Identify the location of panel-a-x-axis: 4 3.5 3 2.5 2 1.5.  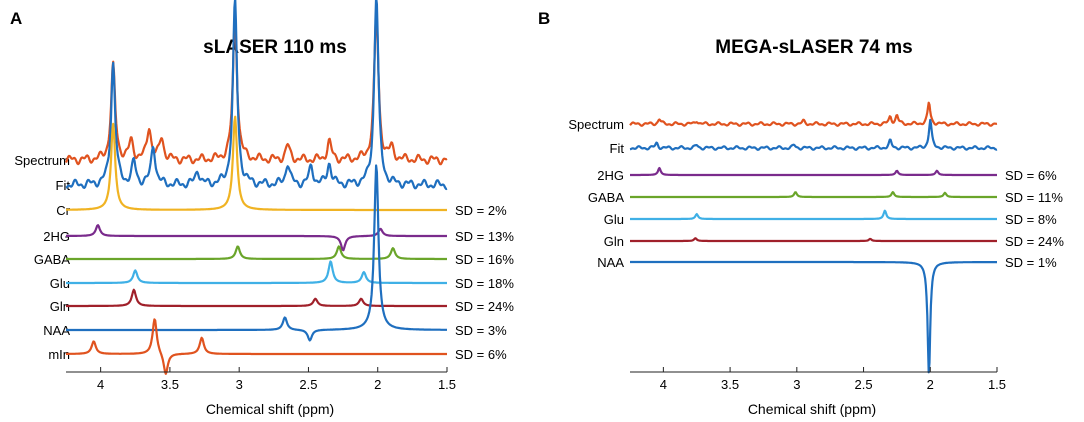
(261, 379).